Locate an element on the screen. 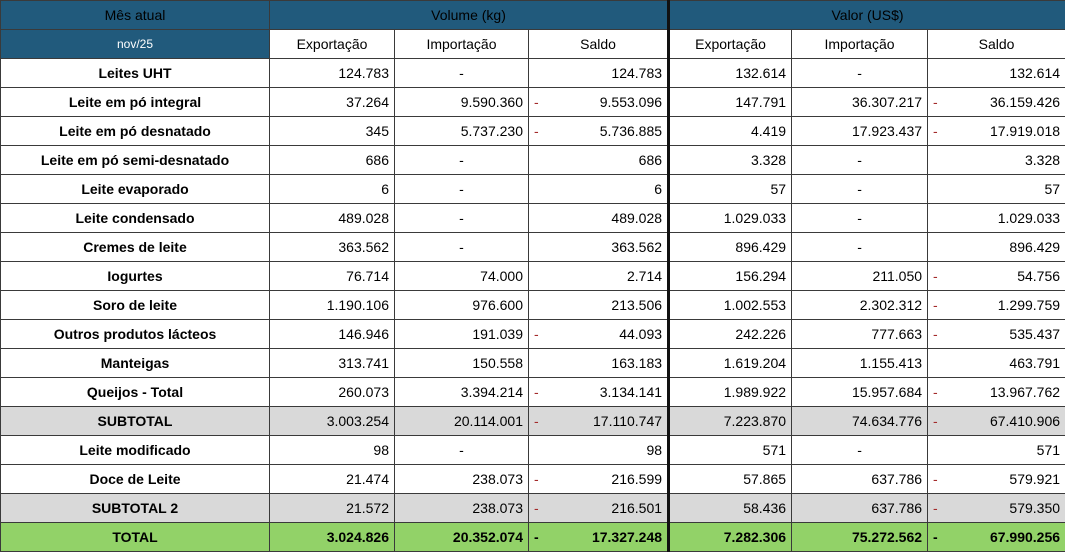  cell-volume-balance: 216.501 is located at coordinates (599, 508).